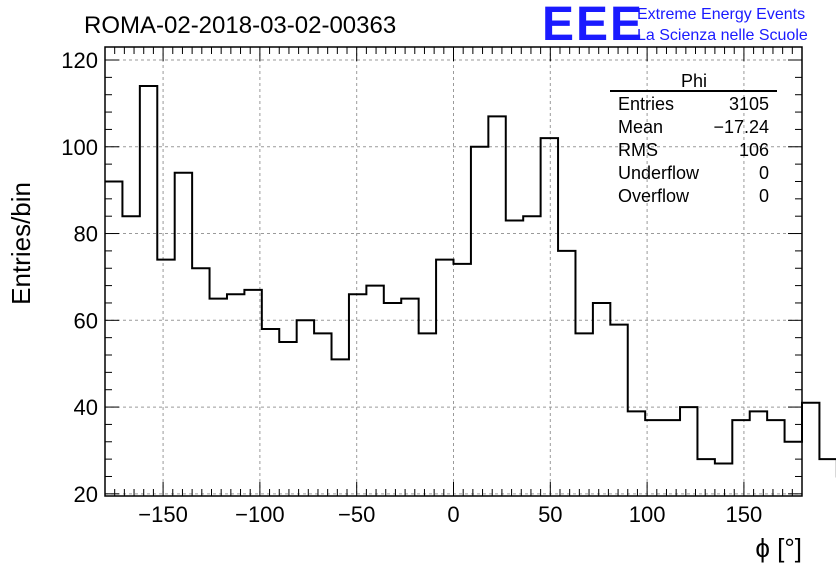 The width and height of the screenshot is (836, 572). What do you see at coordinates (260, 514) in the screenshot?
I see `x-tick-label: −100` at bounding box center [260, 514].